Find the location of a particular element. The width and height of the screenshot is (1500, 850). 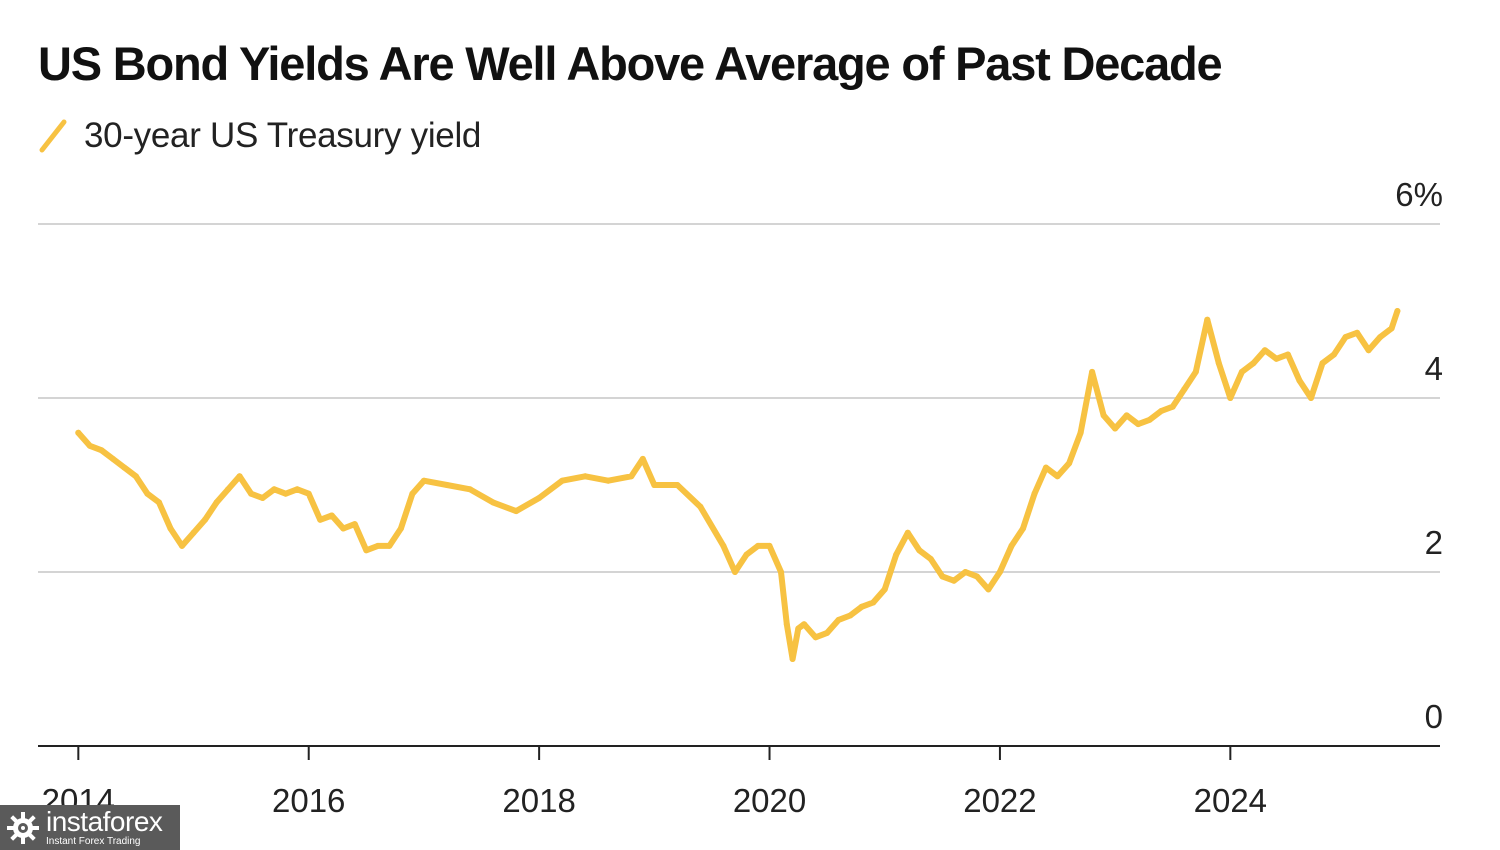

y-tick-label: 6% is located at coordinates (1419, 194).